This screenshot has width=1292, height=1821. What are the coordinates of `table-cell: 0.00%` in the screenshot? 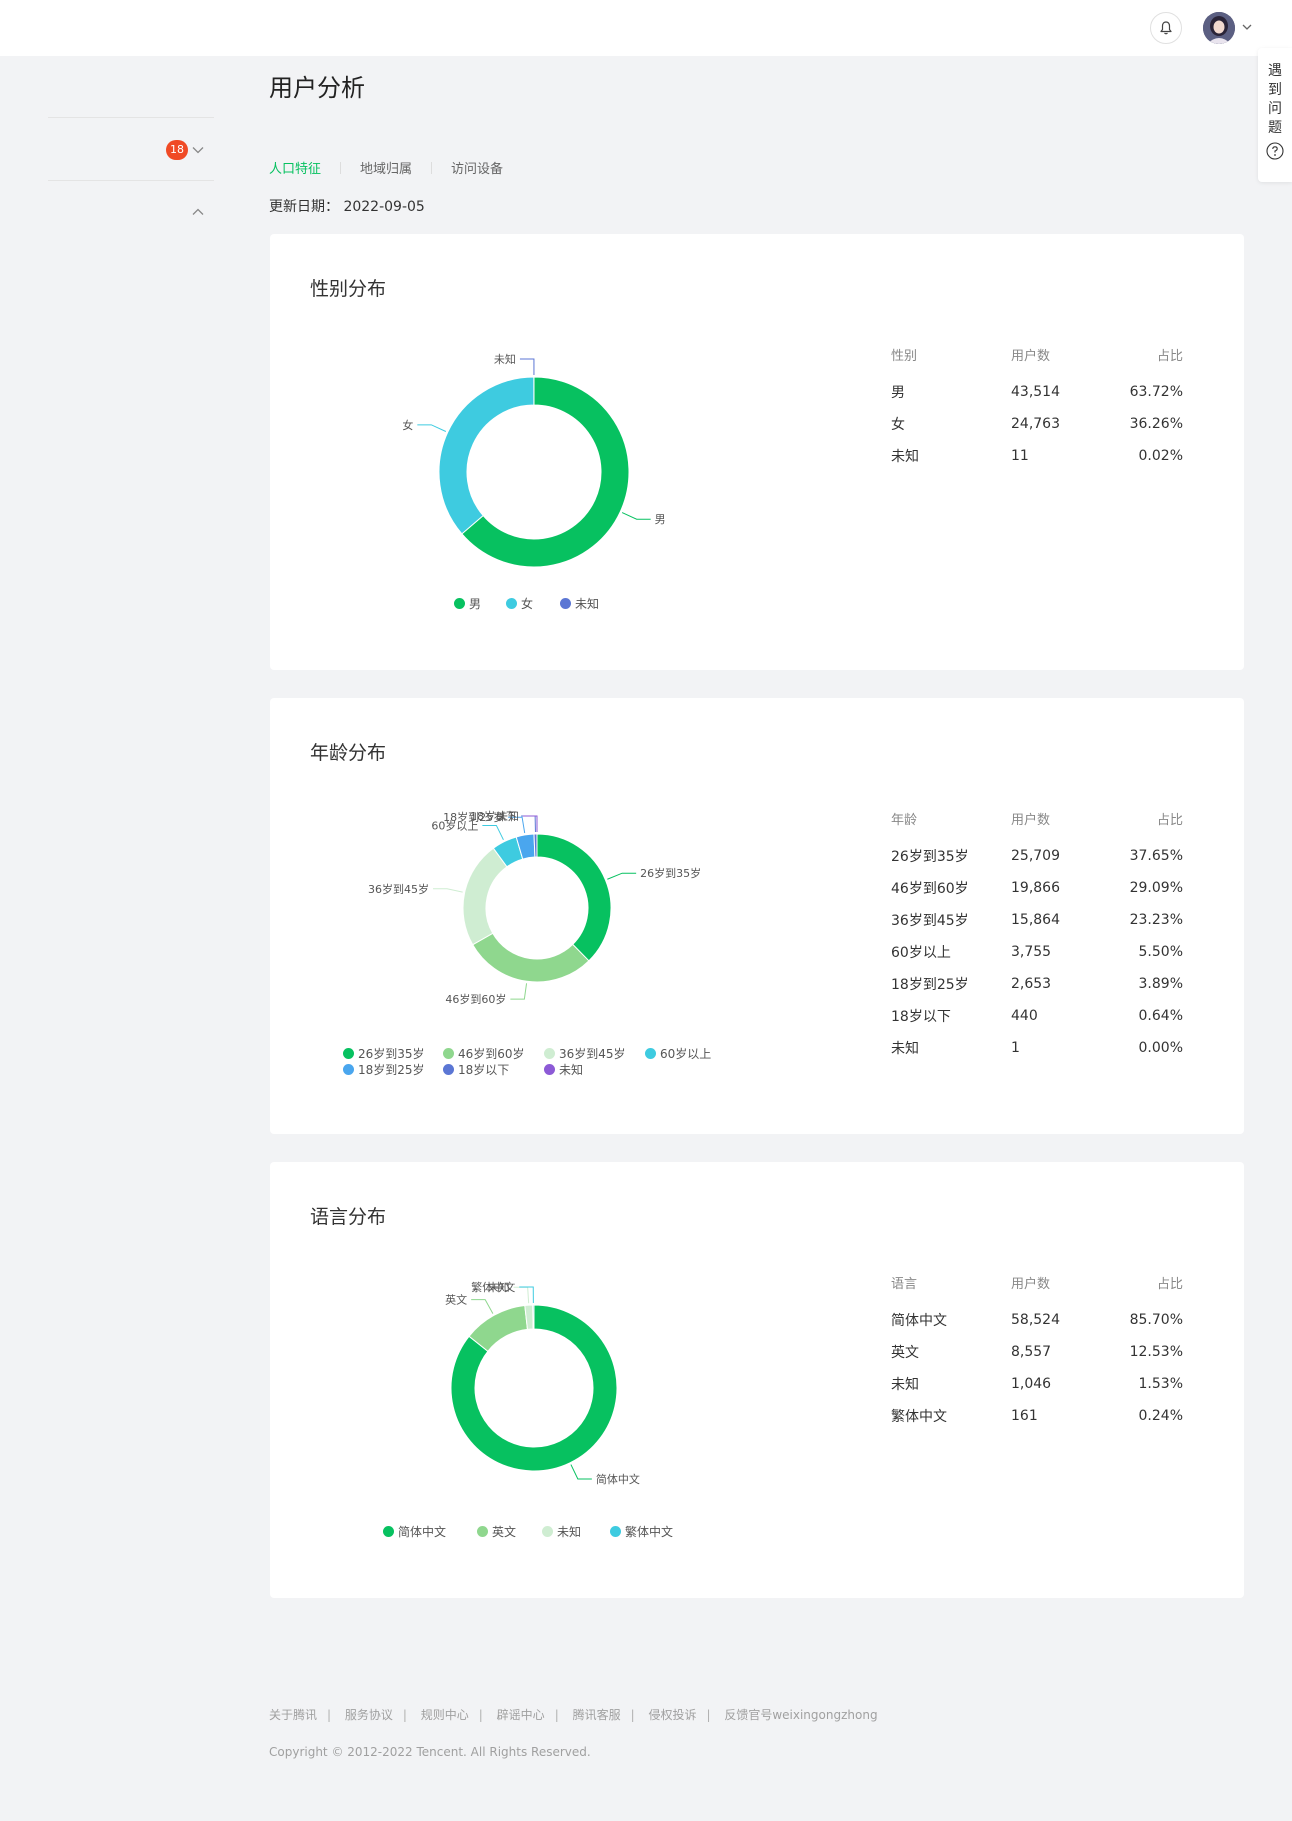 It's located at (1160, 1048).